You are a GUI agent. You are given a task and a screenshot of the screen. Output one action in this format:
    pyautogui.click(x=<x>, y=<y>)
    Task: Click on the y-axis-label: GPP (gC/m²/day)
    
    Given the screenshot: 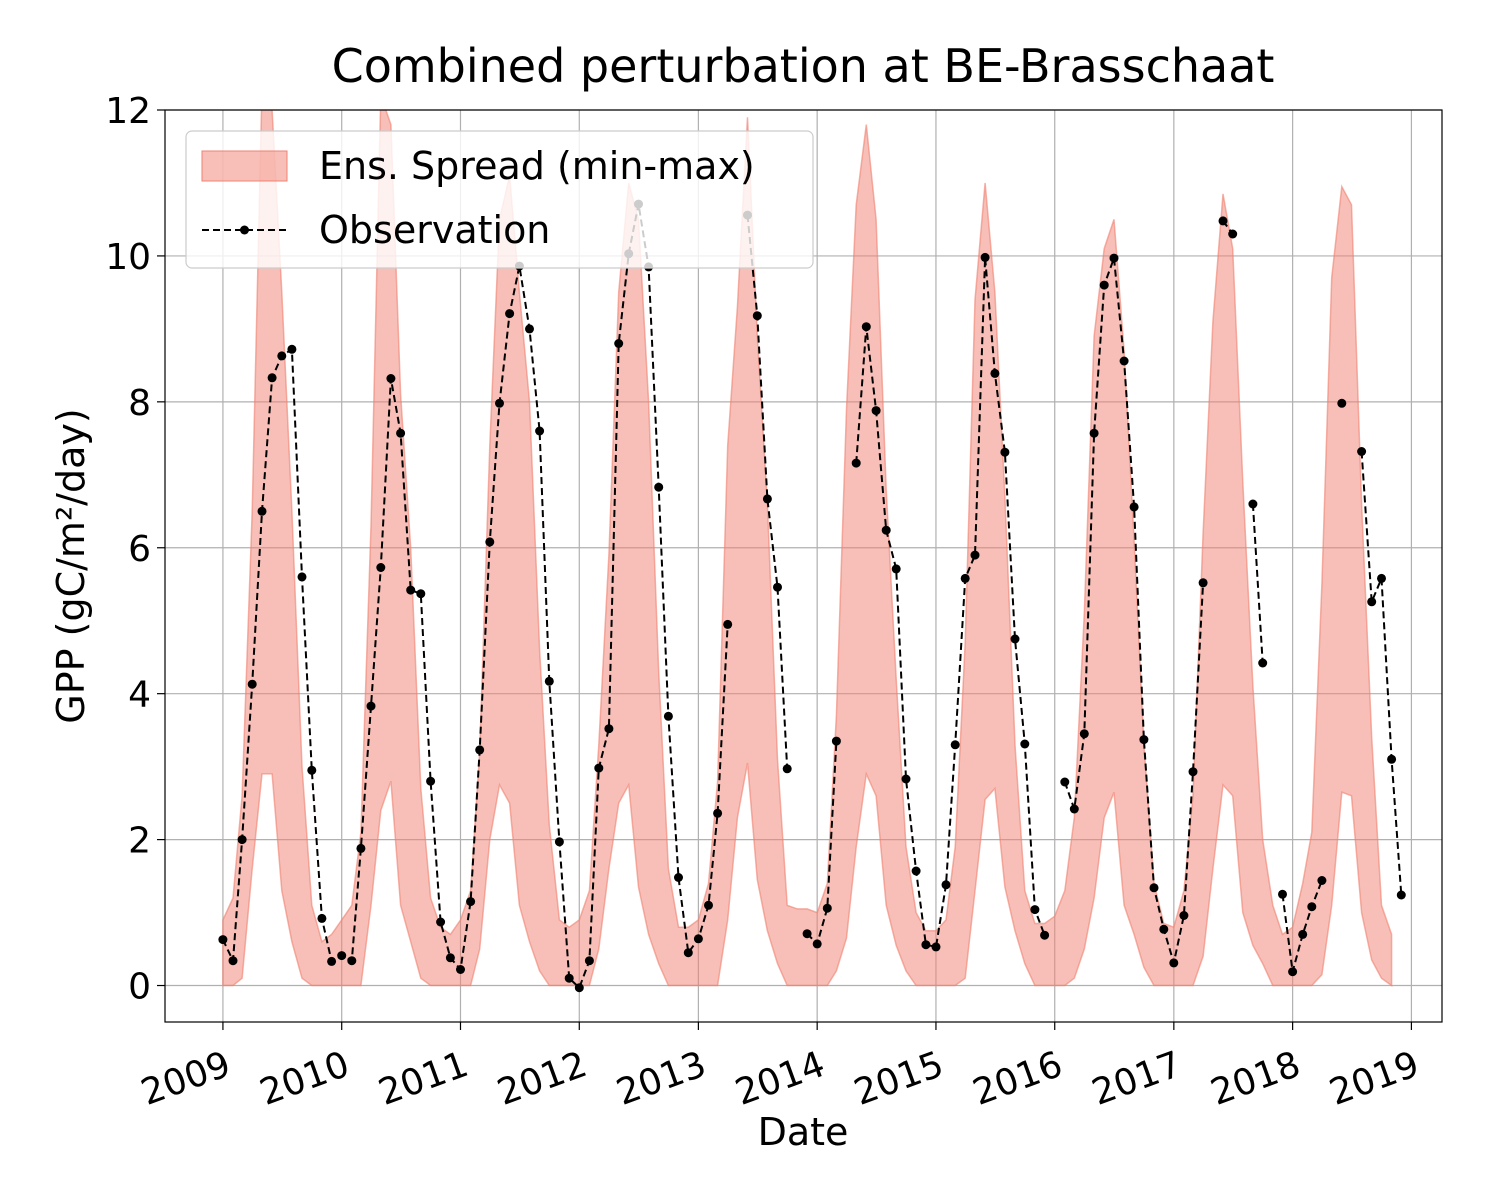 What is the action you would take?
    pyautogui.click(x=71, y=565)
    